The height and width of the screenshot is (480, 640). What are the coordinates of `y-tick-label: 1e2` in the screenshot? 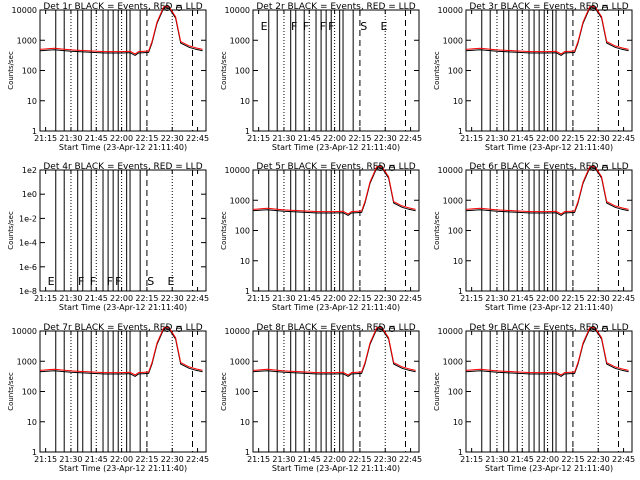 It's located at (29, 170).